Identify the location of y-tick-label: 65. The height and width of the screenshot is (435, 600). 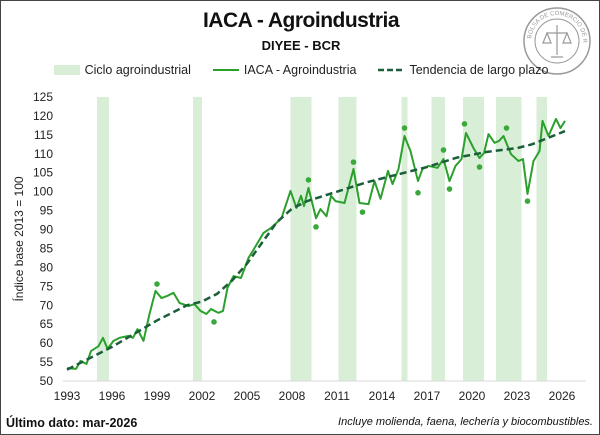
(47, 324).